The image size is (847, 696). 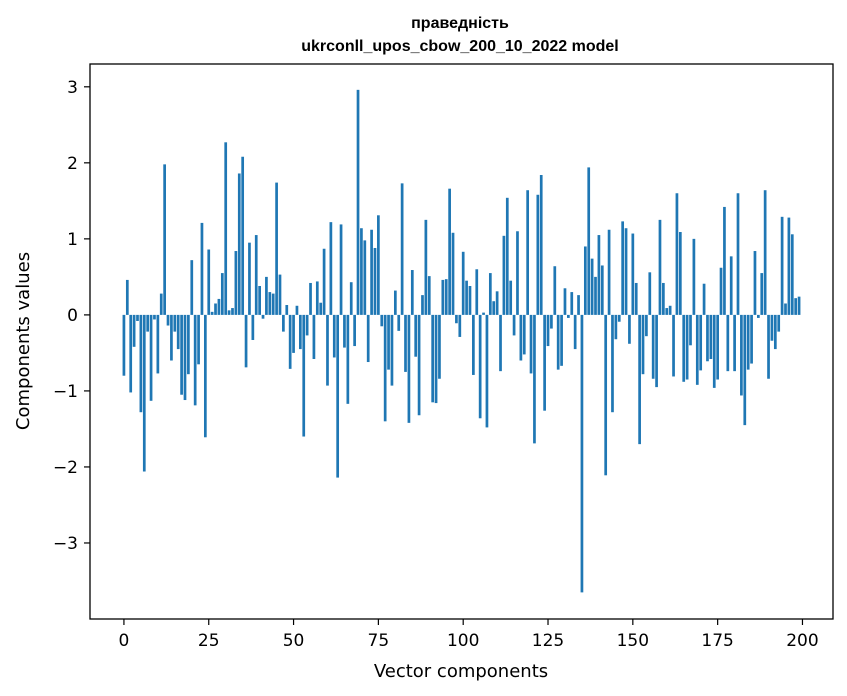 I want to click on x-tick-label: 50, so click(x=294, y=641).